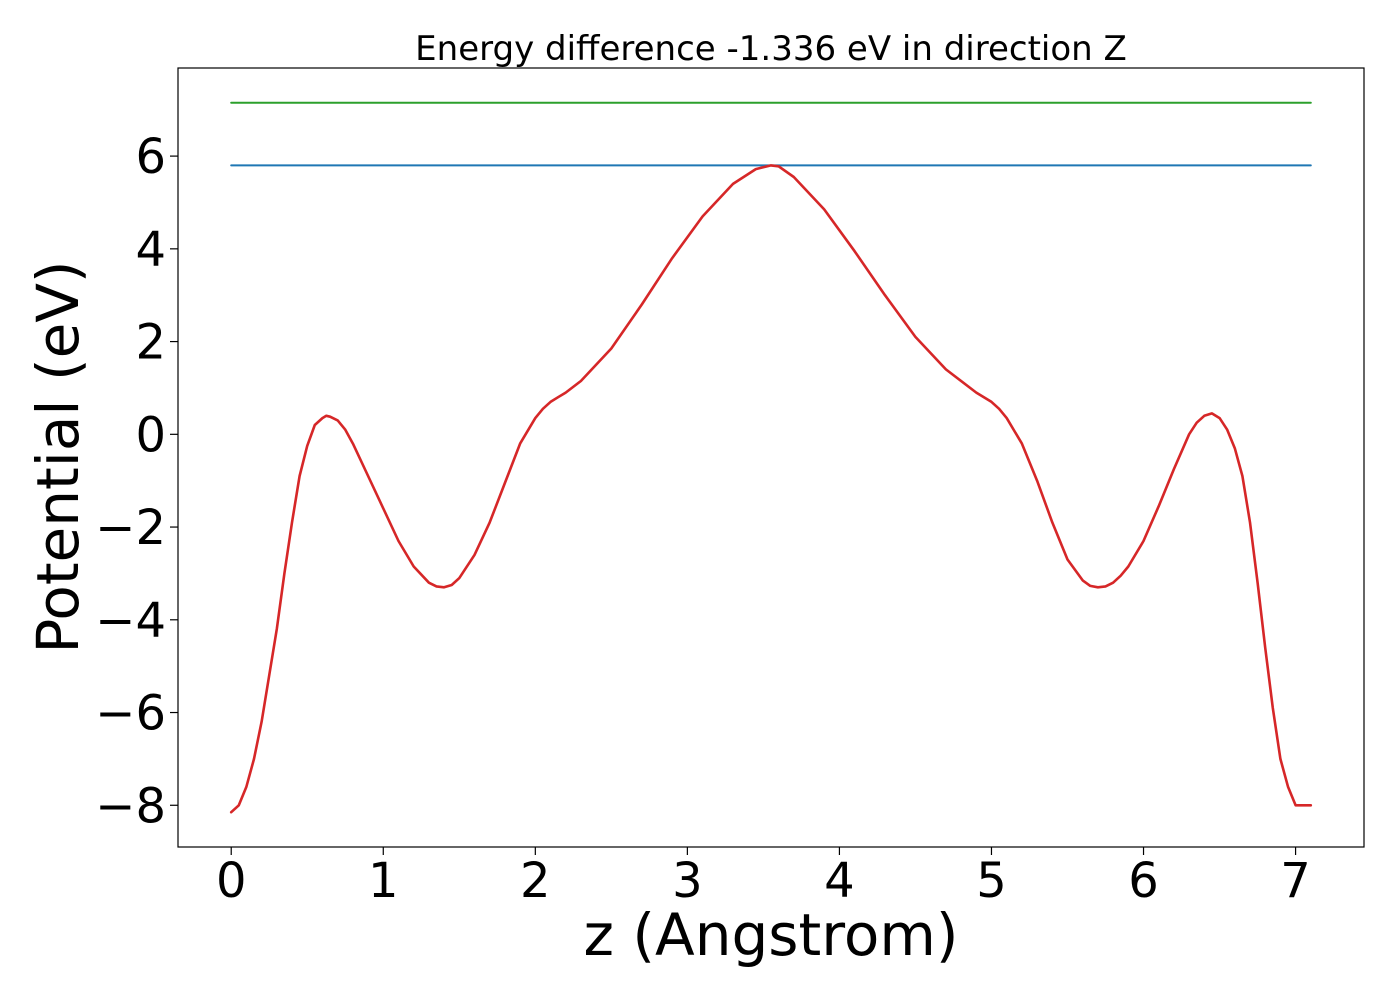 The image size is (1400, 1000). What do you see at coordinates (771, 935) in the screenshot?
I see `x-axis-label: z (Angstrom)` at bounding box center [771, 935].